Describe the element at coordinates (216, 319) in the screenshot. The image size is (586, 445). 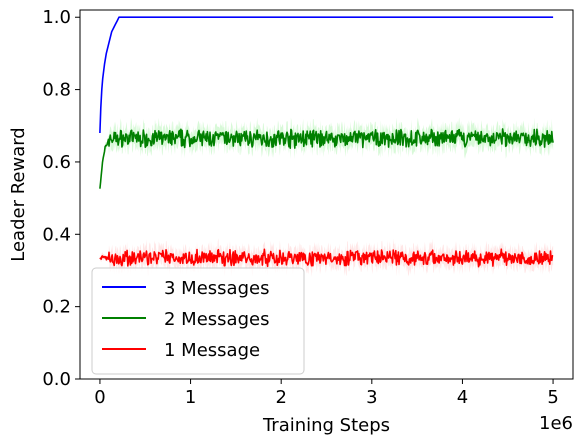
I see `legend-label: 2 Messages` at that location.